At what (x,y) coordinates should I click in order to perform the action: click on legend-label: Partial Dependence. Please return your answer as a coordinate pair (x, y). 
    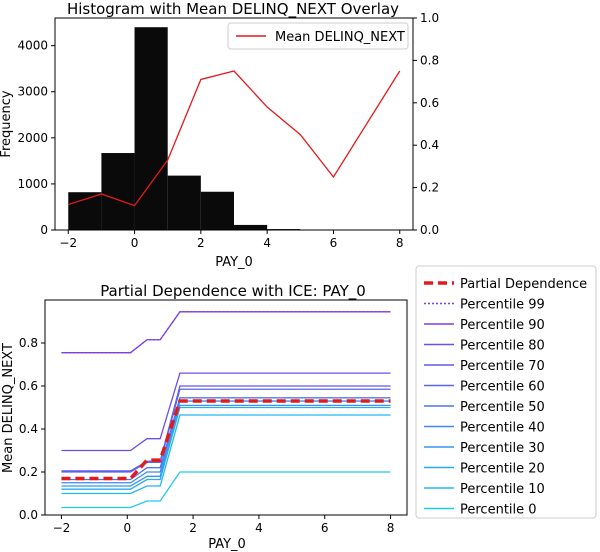
    Looking at the image, I should click on (523, 284).